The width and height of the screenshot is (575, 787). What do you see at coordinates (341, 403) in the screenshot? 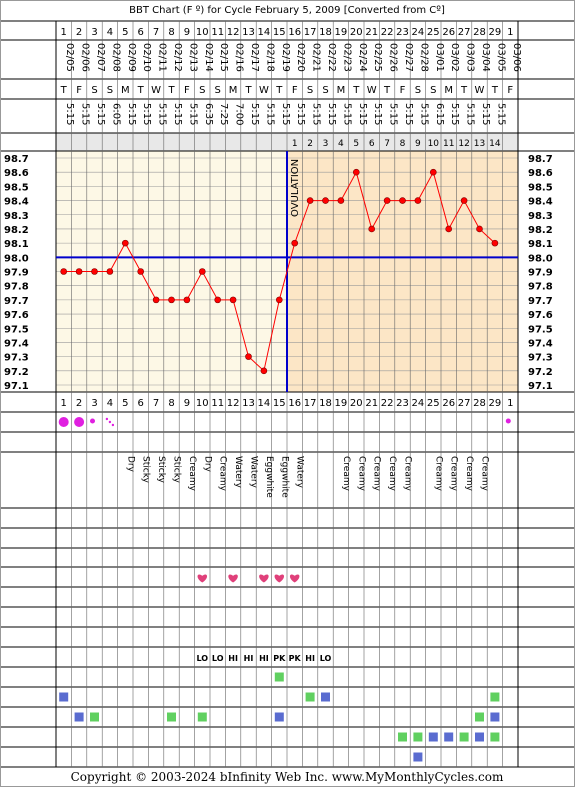
I see `cycle-day-label-bottom: 19` at bounding box center [341, 403].